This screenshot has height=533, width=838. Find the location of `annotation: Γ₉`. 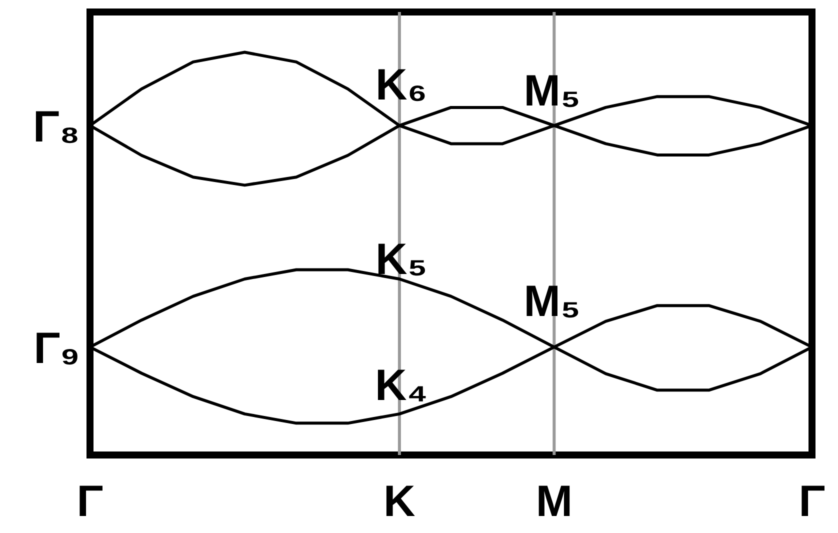

annotation: Γ₉ is located at coordinates (57, 349).